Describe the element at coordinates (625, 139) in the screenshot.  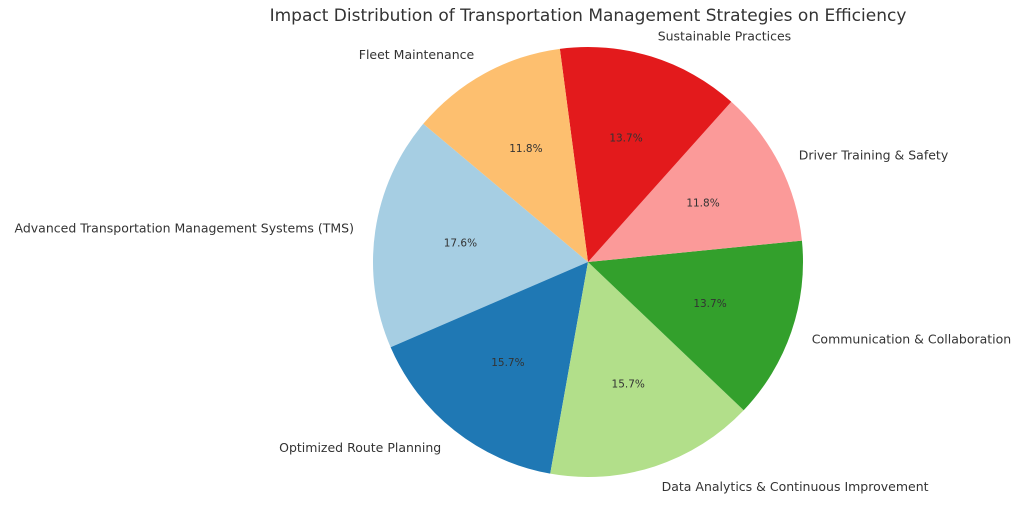
I see `pct-label-sustainable-practices: 13.7%` at that location.